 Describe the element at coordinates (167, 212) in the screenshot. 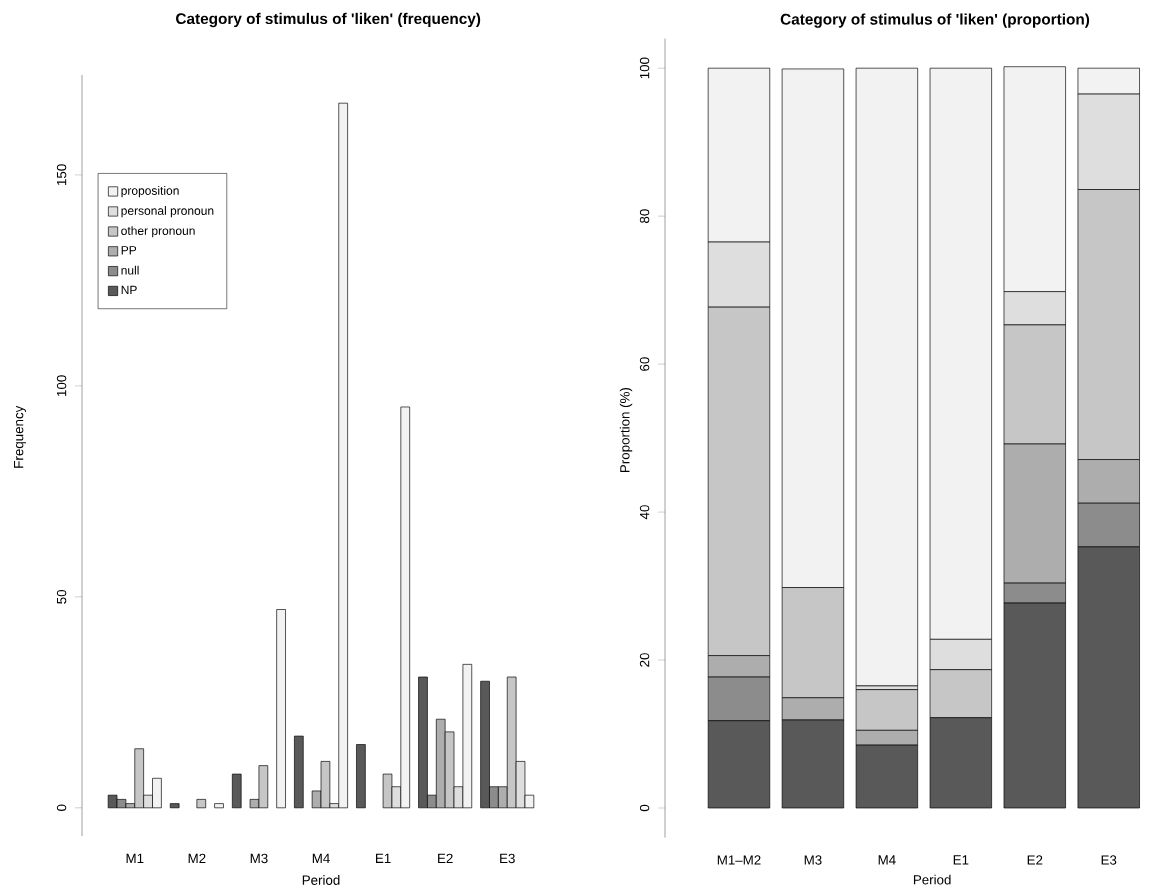

I see `legend-label: personal pronoun` at that location.